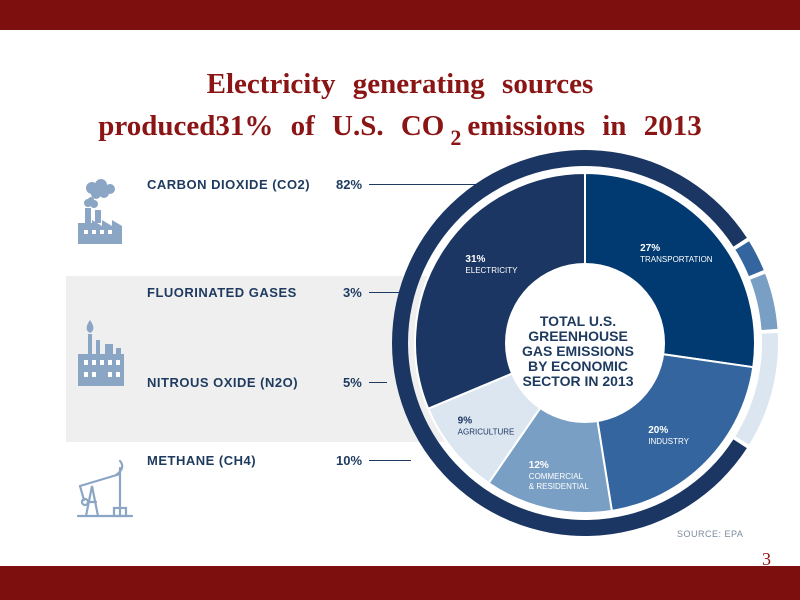 This screenshot has height=600, width=800. What do you see at coordinates (756, 388) in the screenshot?
I see `ring-segment-methane-ch4` at bounding box center [756, 388].